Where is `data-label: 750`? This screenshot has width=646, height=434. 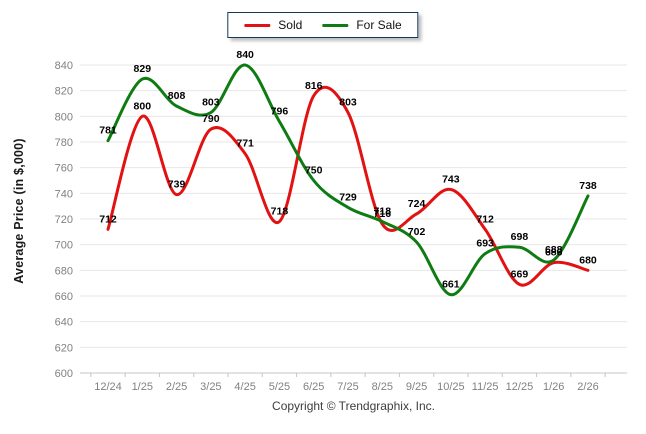 data-label: 750 is located at coordinates (314, 171).